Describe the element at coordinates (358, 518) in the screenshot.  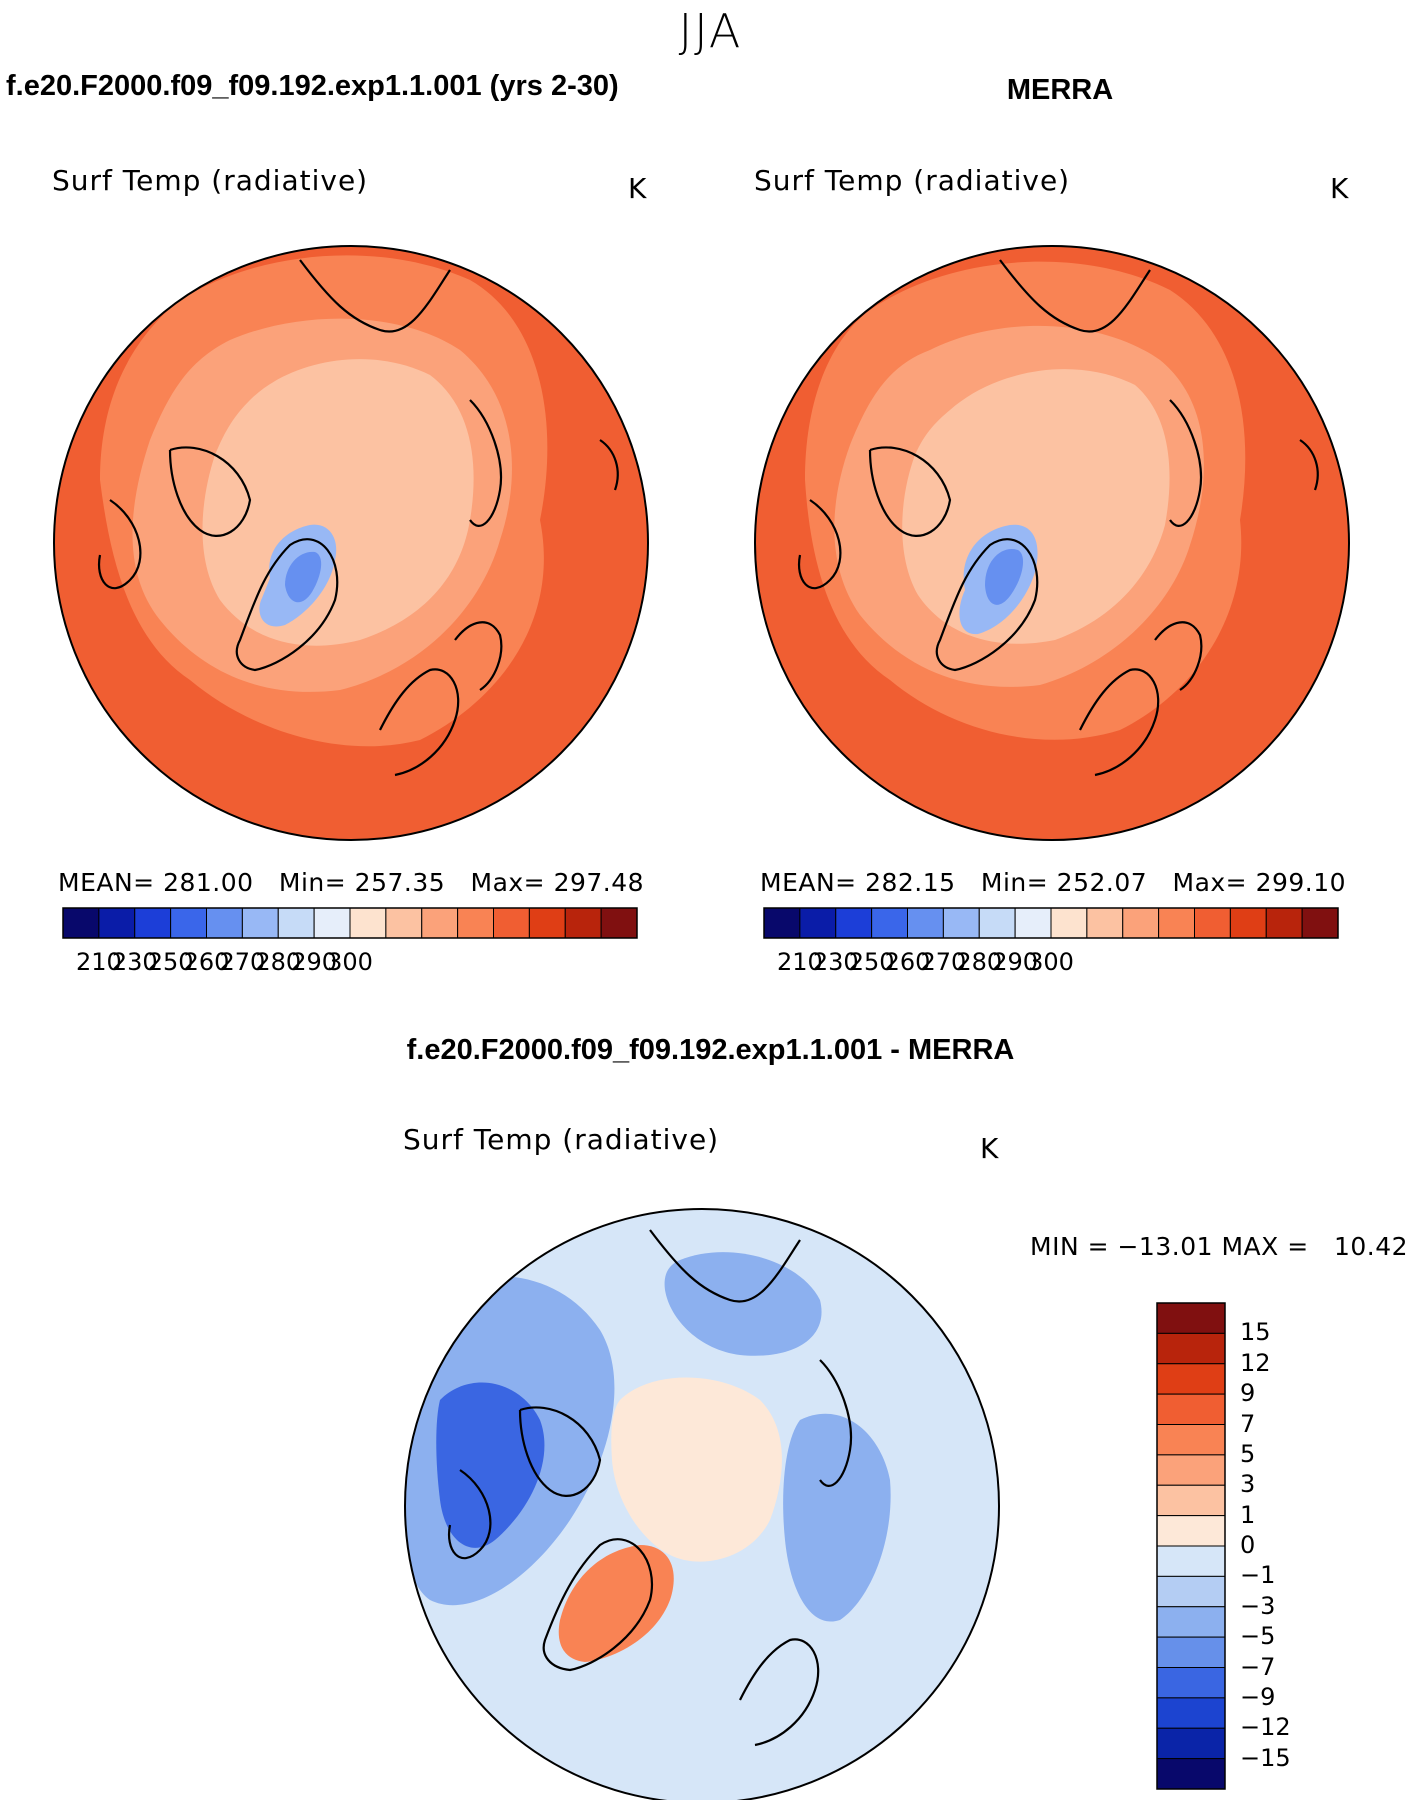
I see `model-coastlines` at that location.